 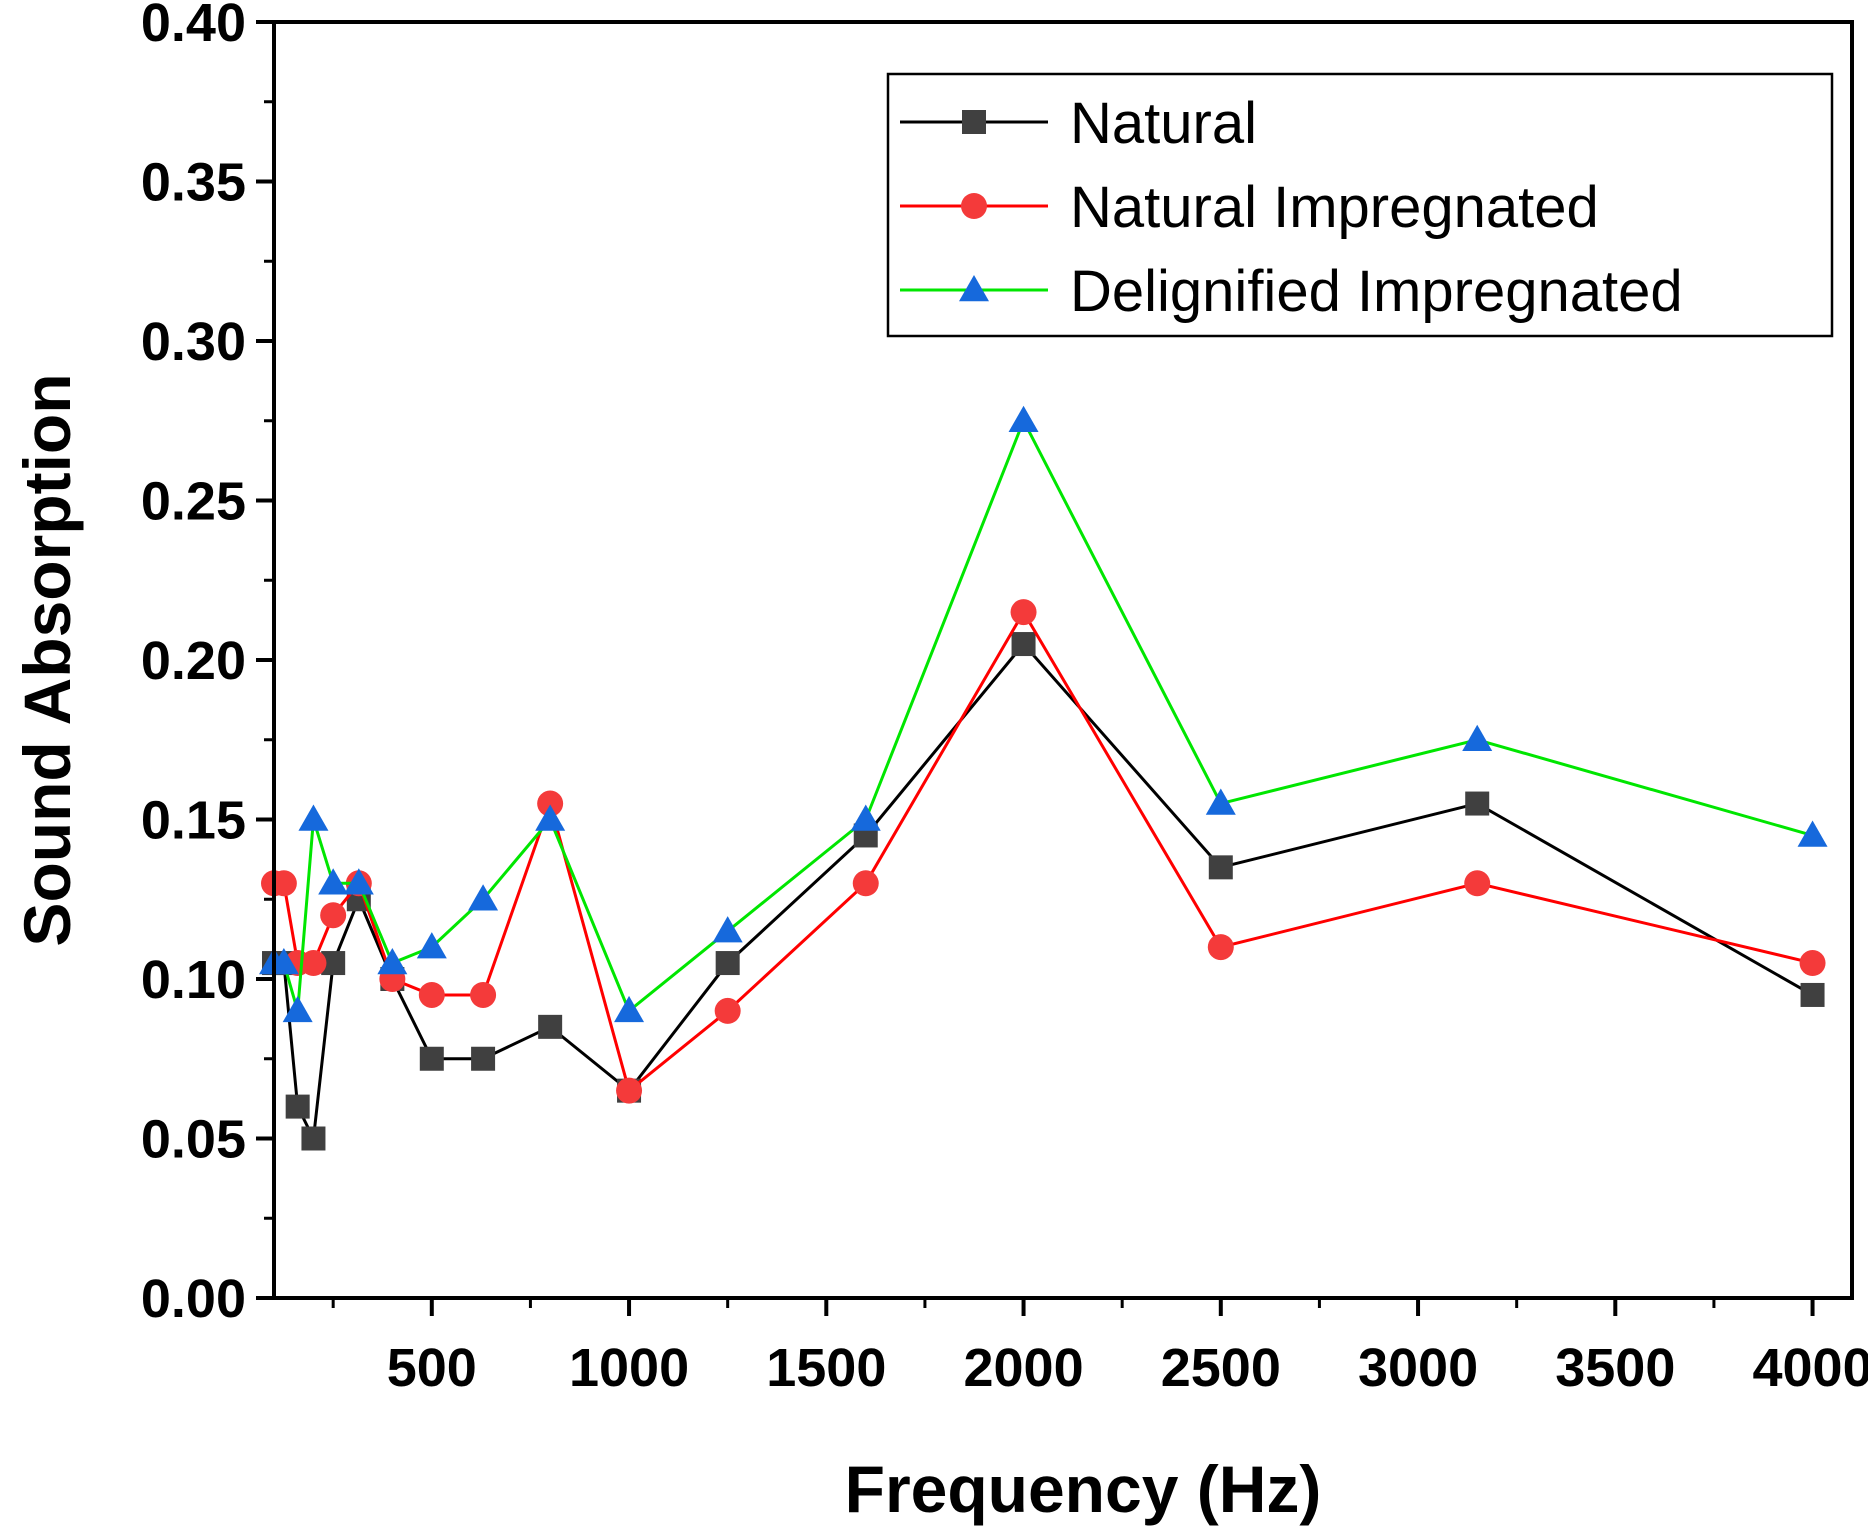 I want to click on legend-entry: Natural, so click(x=1078, y=123).